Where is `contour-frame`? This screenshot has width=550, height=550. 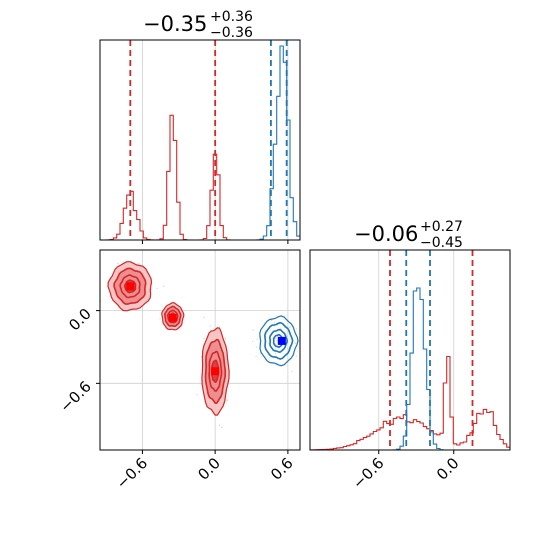
contour-frame is located at coordinates (200, 350).